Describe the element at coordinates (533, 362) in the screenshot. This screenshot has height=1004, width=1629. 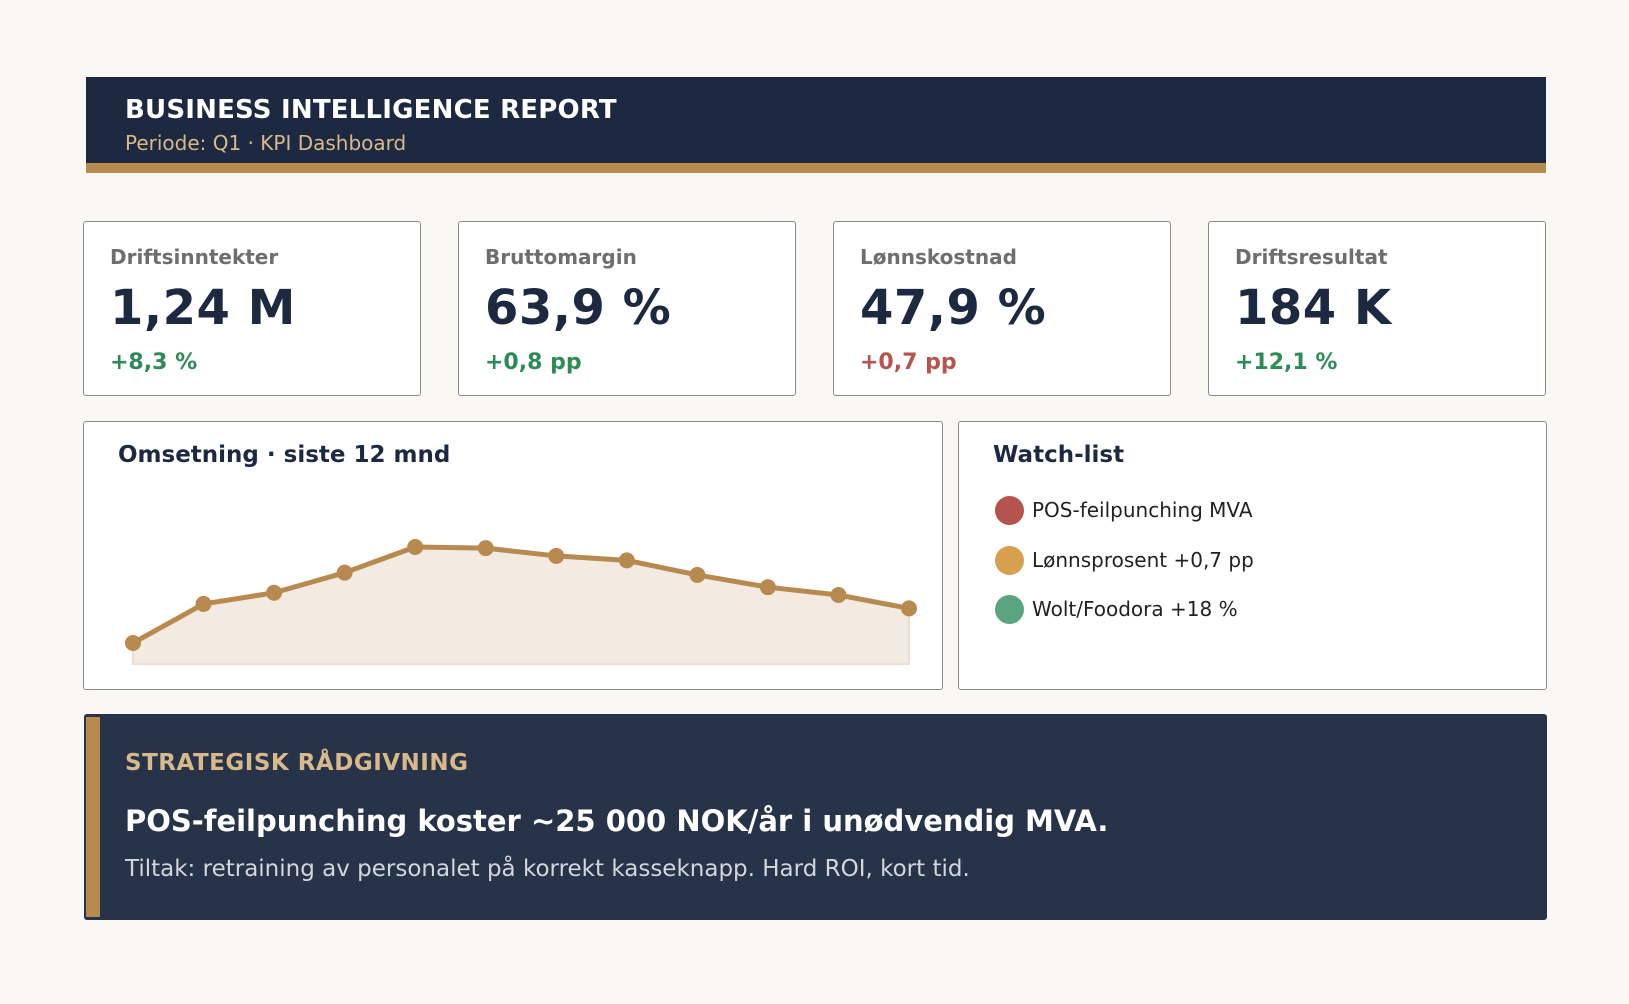
I see `kpi-delta: +0,8 pp` at that location.